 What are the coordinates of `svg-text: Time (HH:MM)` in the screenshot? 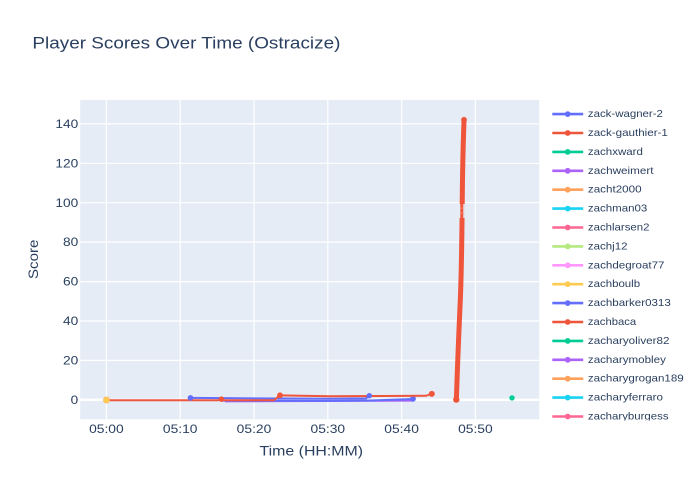 It's located at (312, 450).